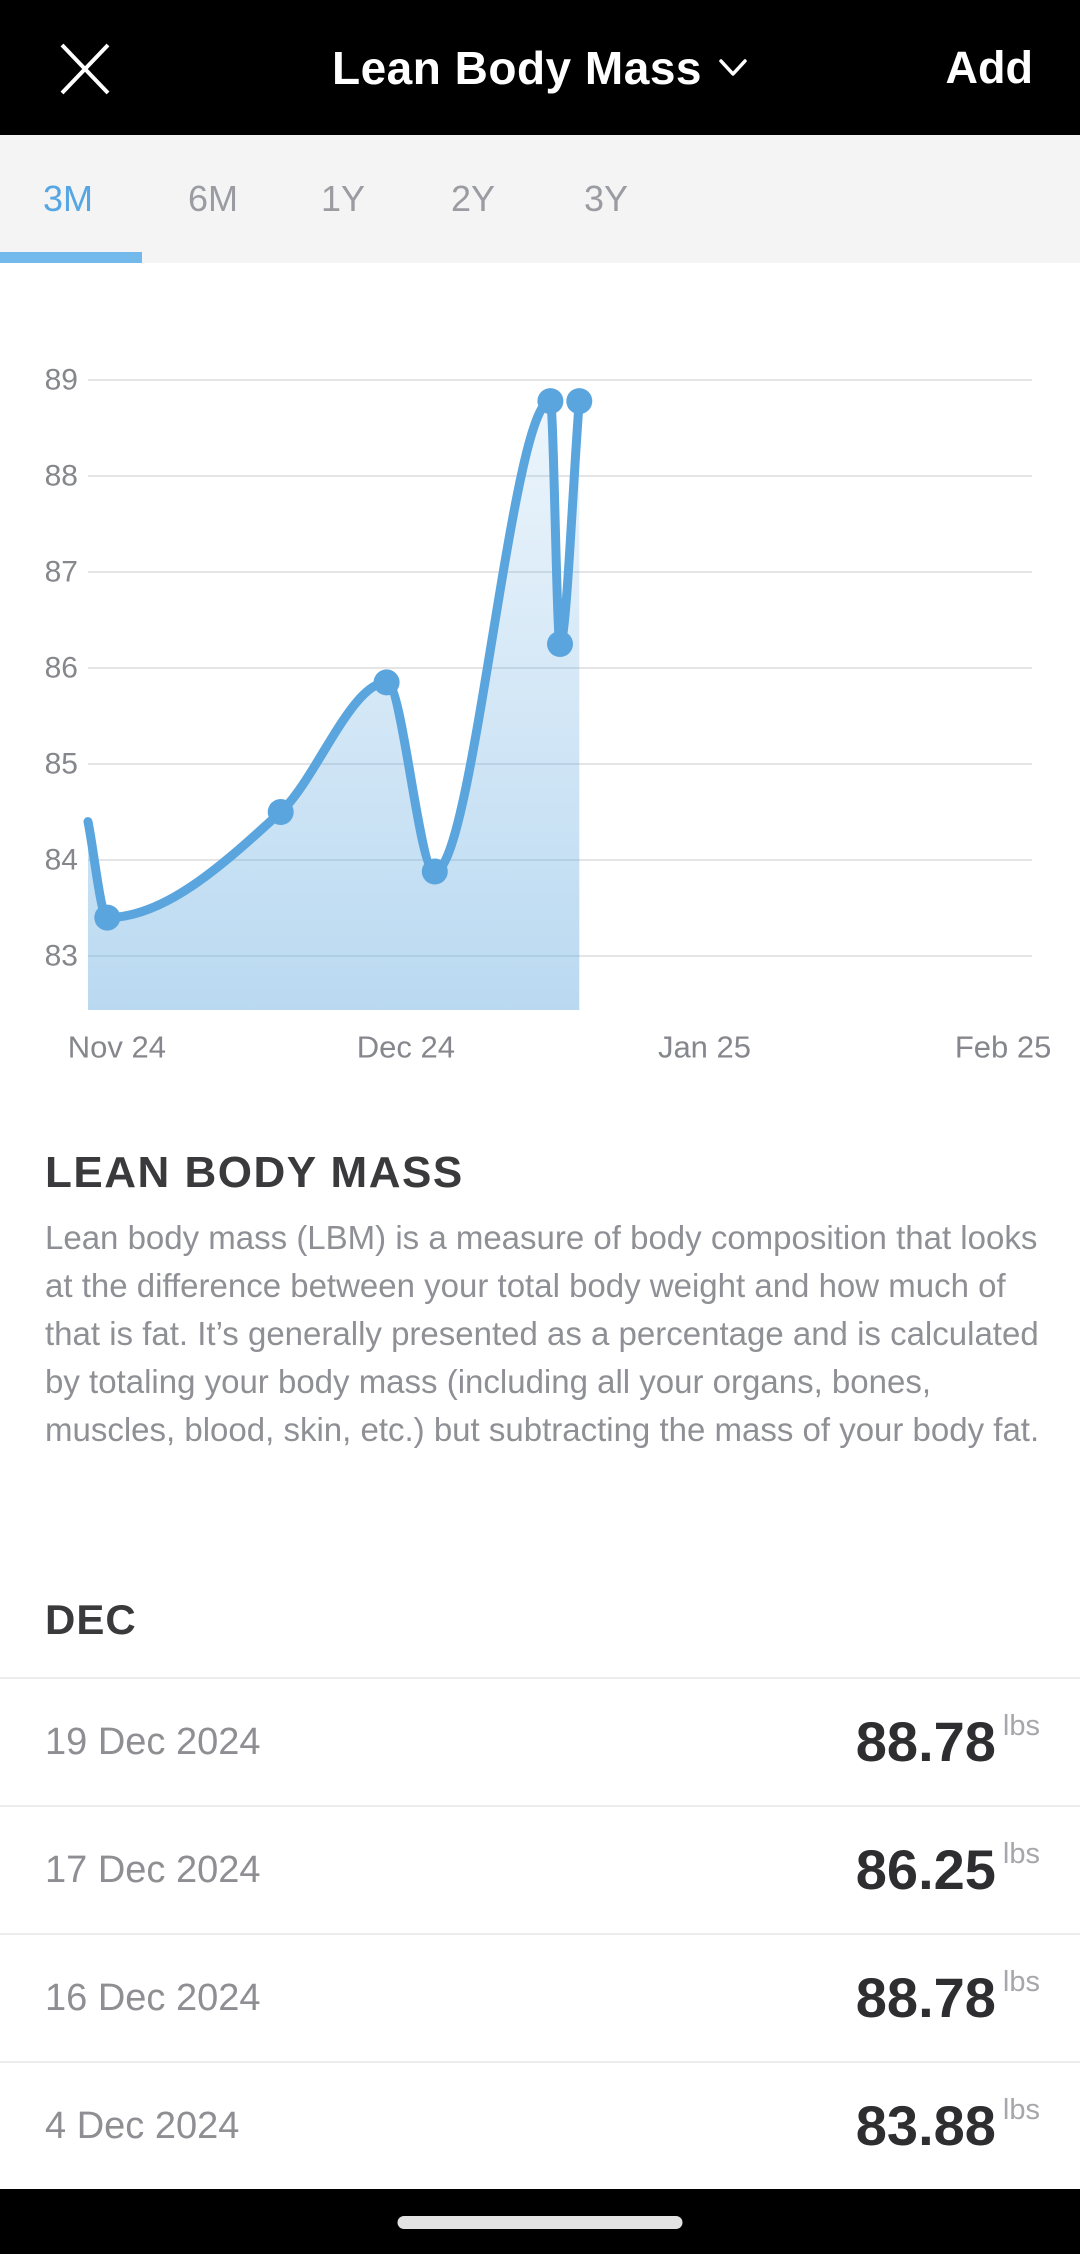 The image size is (1080, 2254). I want to click on about-heading: LEAN BODY MASS, so click(254, 1172).